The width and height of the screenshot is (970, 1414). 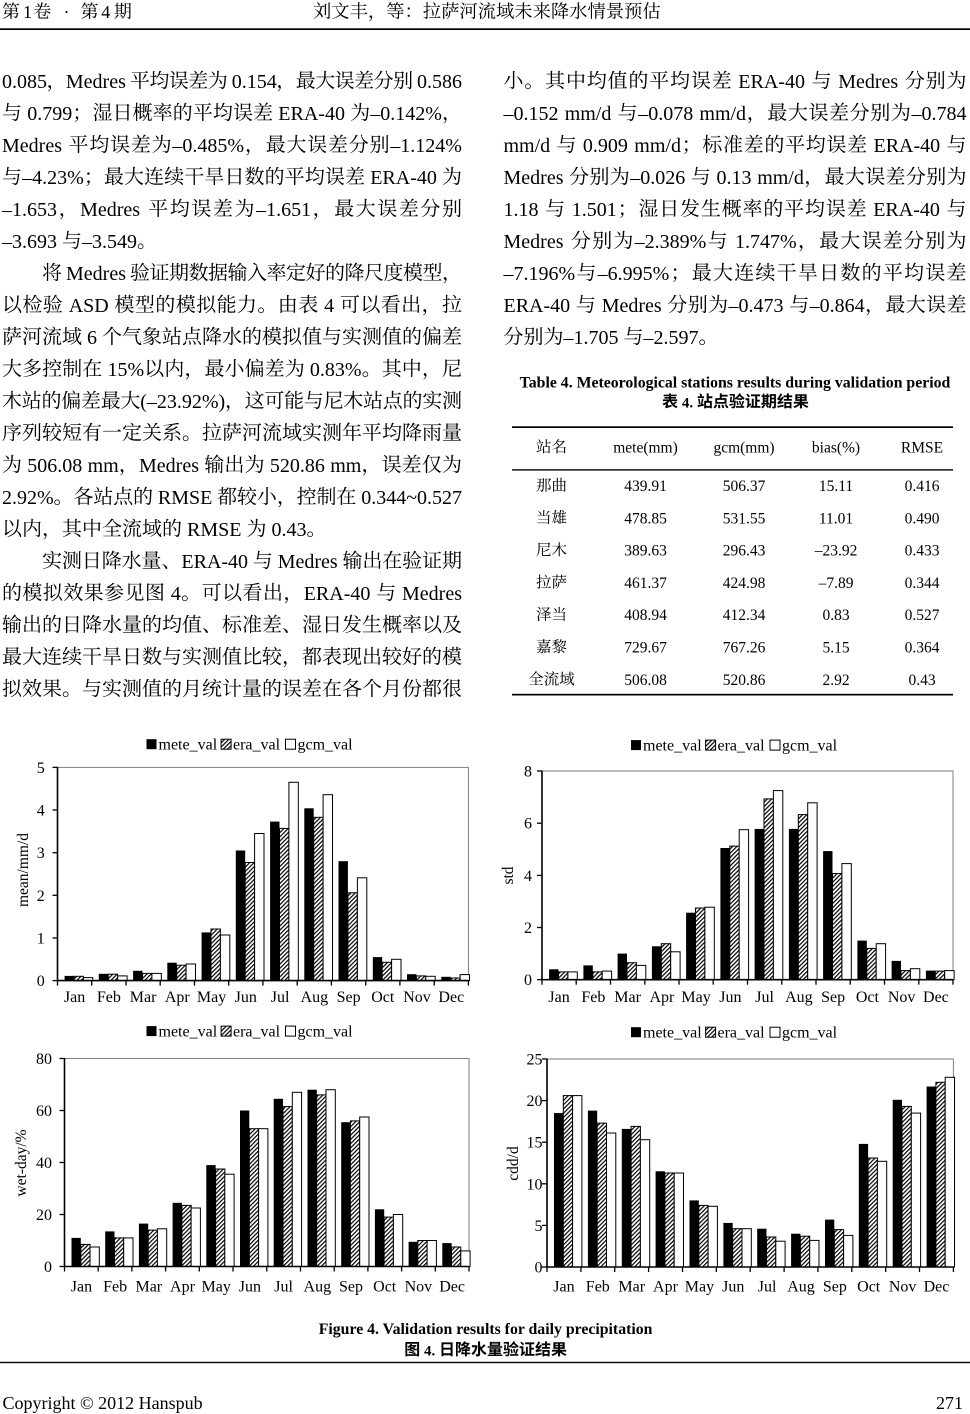 What do you see at coordinates (657, 178) in the screenshot?
I see `svg-text: –0.026` at bounding box center [657, 178].